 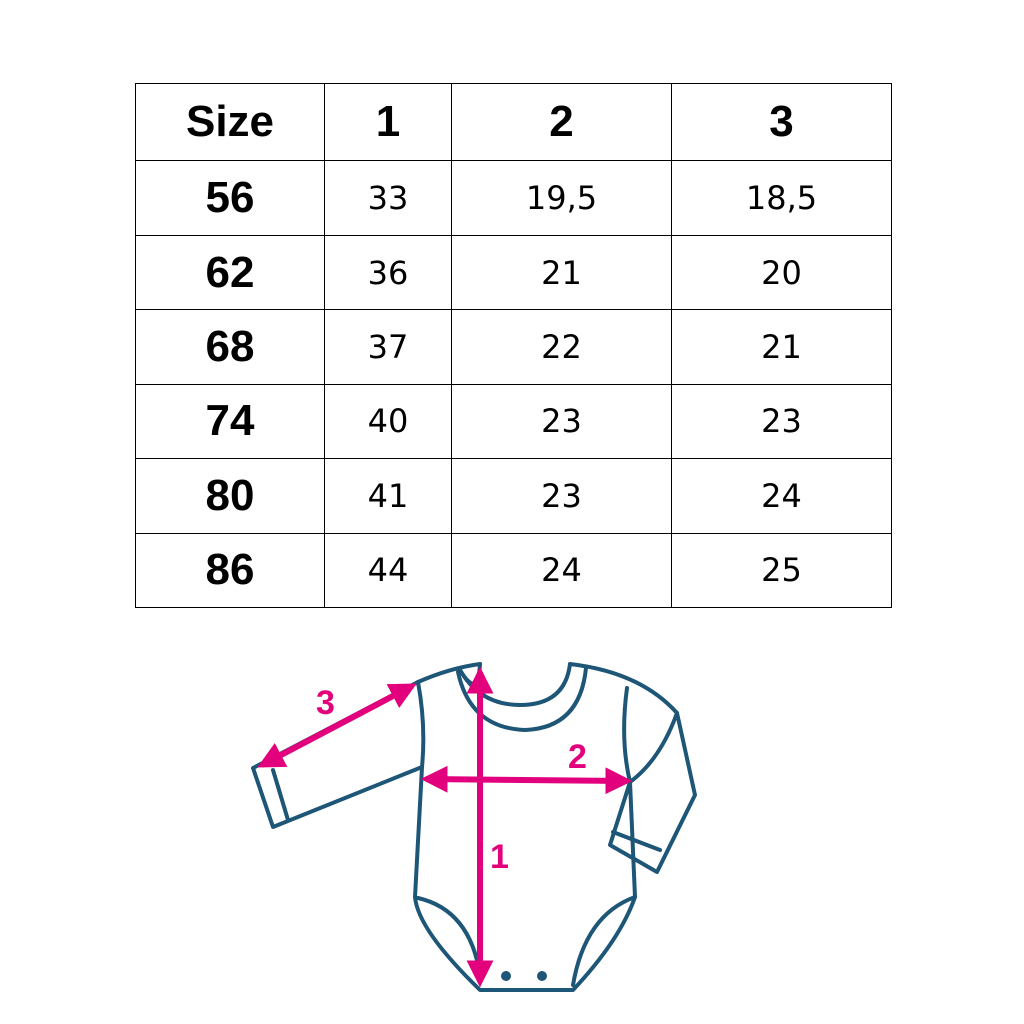 What do you see at coordinates (388, 347) in the screenshot?
I see `cell: 37` at bounding box center [388, 347].